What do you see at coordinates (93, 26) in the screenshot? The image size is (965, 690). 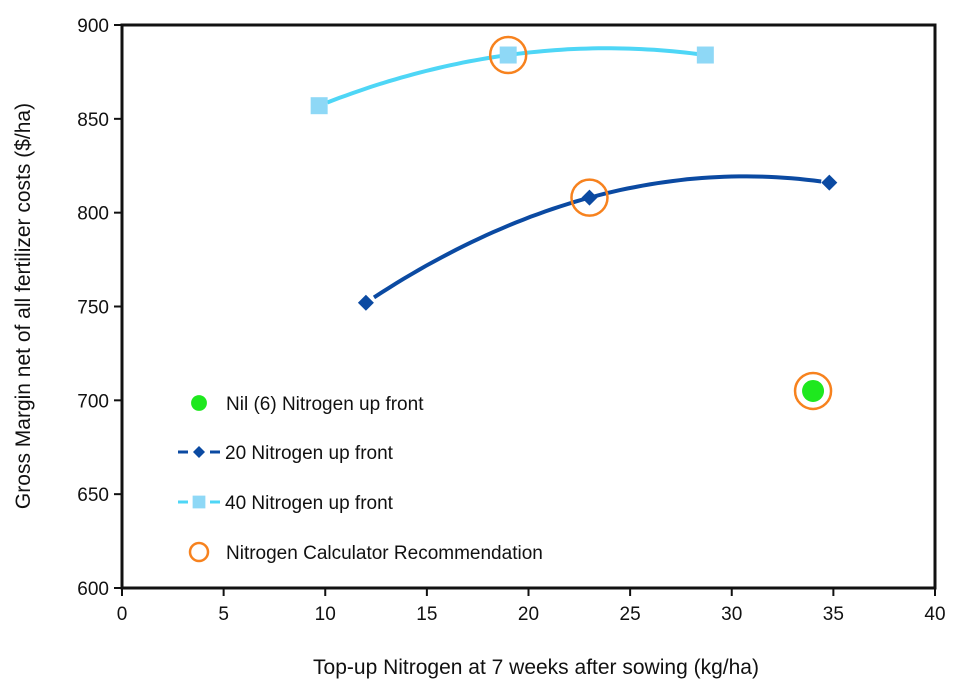 I see `y-tick-label: 900` at bounding box center [93, 26].